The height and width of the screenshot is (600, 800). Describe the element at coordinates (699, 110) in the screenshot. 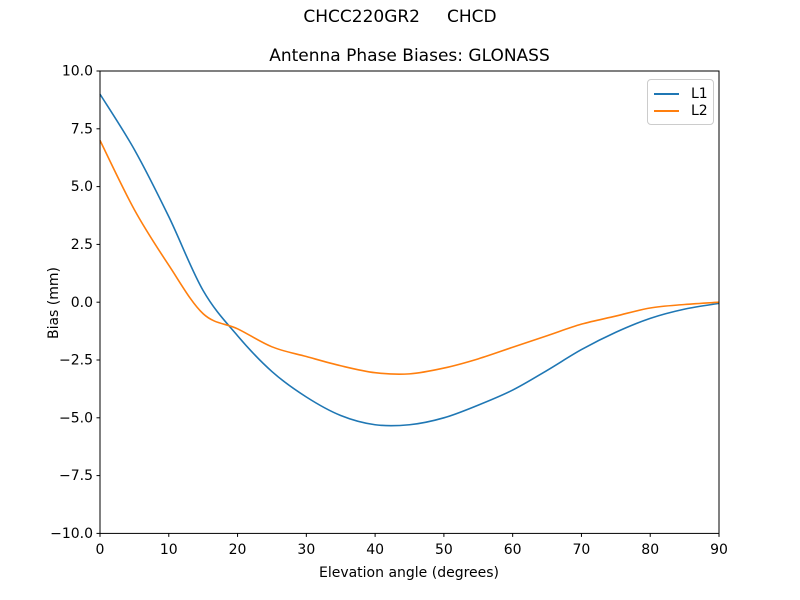

I see `legend-label: L2` at that location.